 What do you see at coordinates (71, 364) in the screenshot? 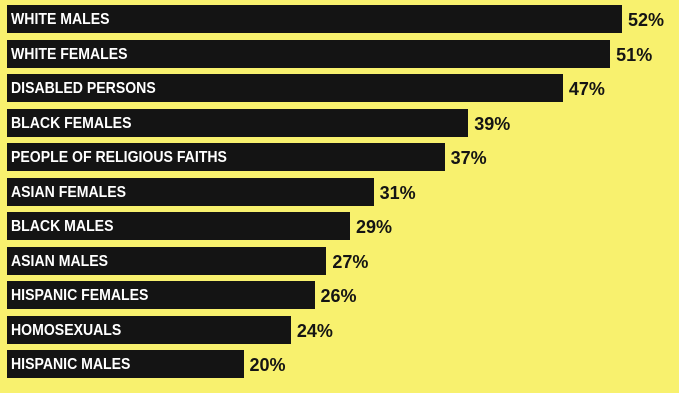
I see `category-label: HISPANIC MALES` at bounding box center [71, 364].